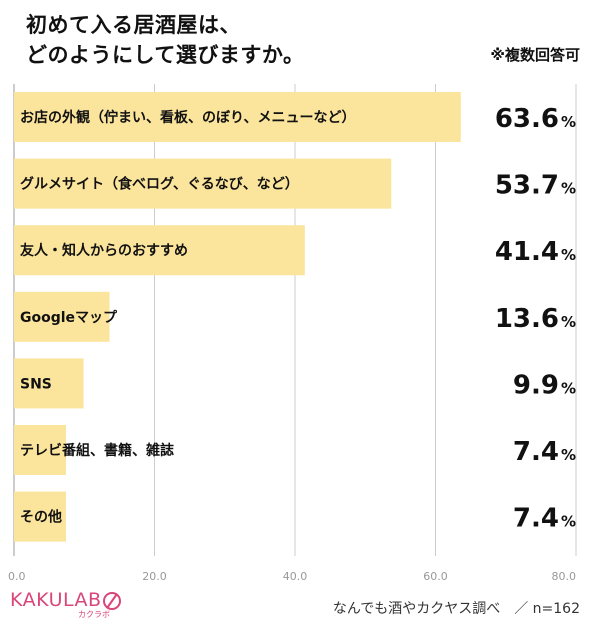 The height and width of the screenshot is (620, 600). What do you see at coordinates (97, 450) in the screenshot?
I see `category-label: テレビ番組、書籍、雑誌` at bounding box center [97, 450].